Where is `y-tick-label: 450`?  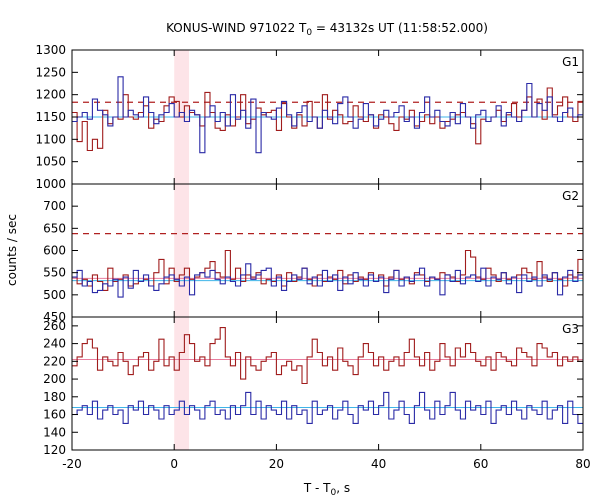
y-tick-label: 450 is located at coordinates (54, 317).